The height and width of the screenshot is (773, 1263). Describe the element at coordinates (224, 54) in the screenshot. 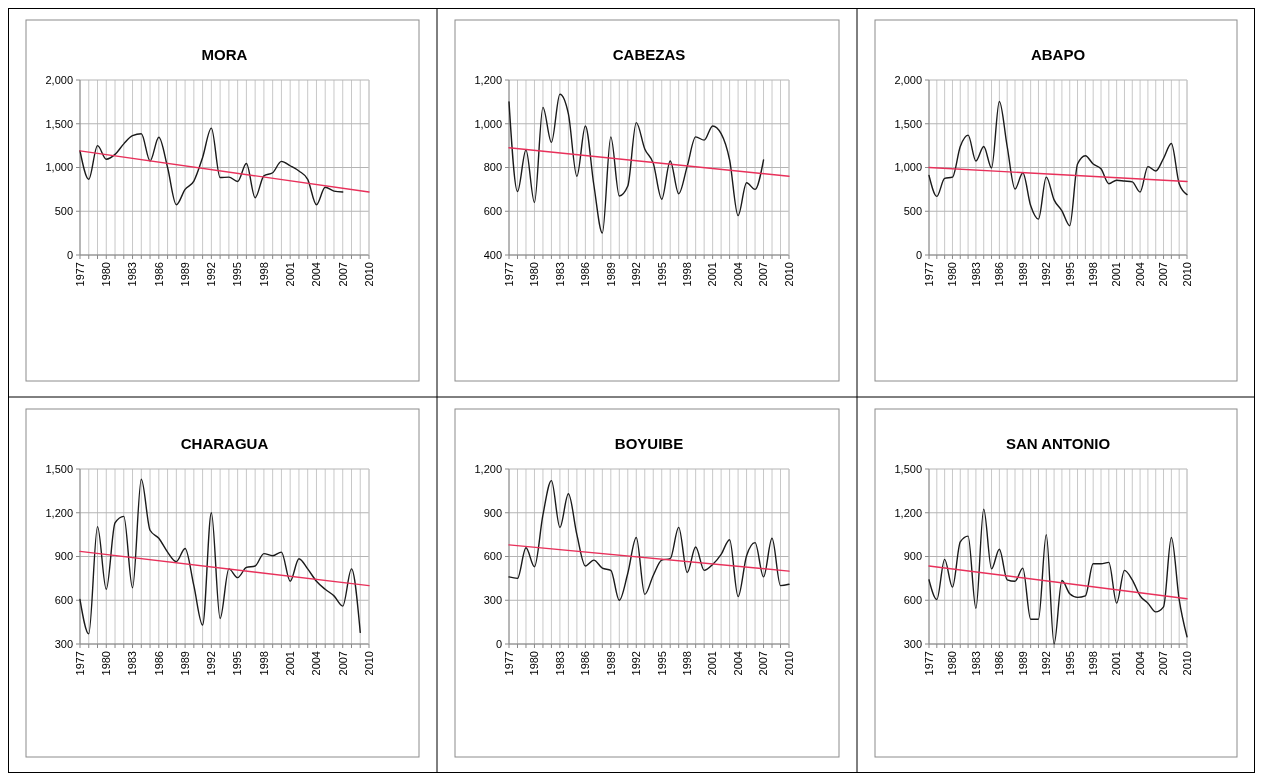

I see `chart-title: MORA` at that location.